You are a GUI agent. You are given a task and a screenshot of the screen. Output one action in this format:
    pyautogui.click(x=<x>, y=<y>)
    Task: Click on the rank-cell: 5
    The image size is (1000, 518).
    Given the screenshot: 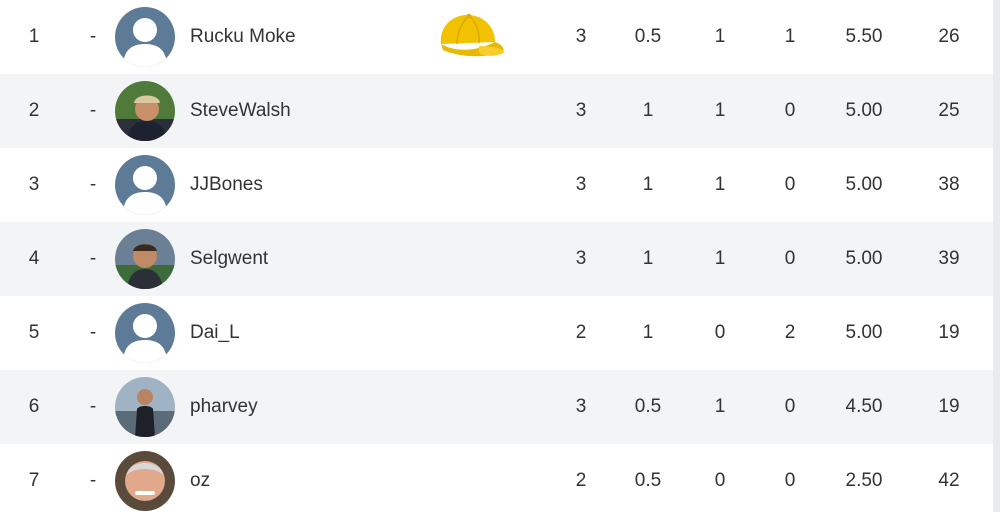 What is the action you would take?
    pyautogui.click(x=34, y=332)
    